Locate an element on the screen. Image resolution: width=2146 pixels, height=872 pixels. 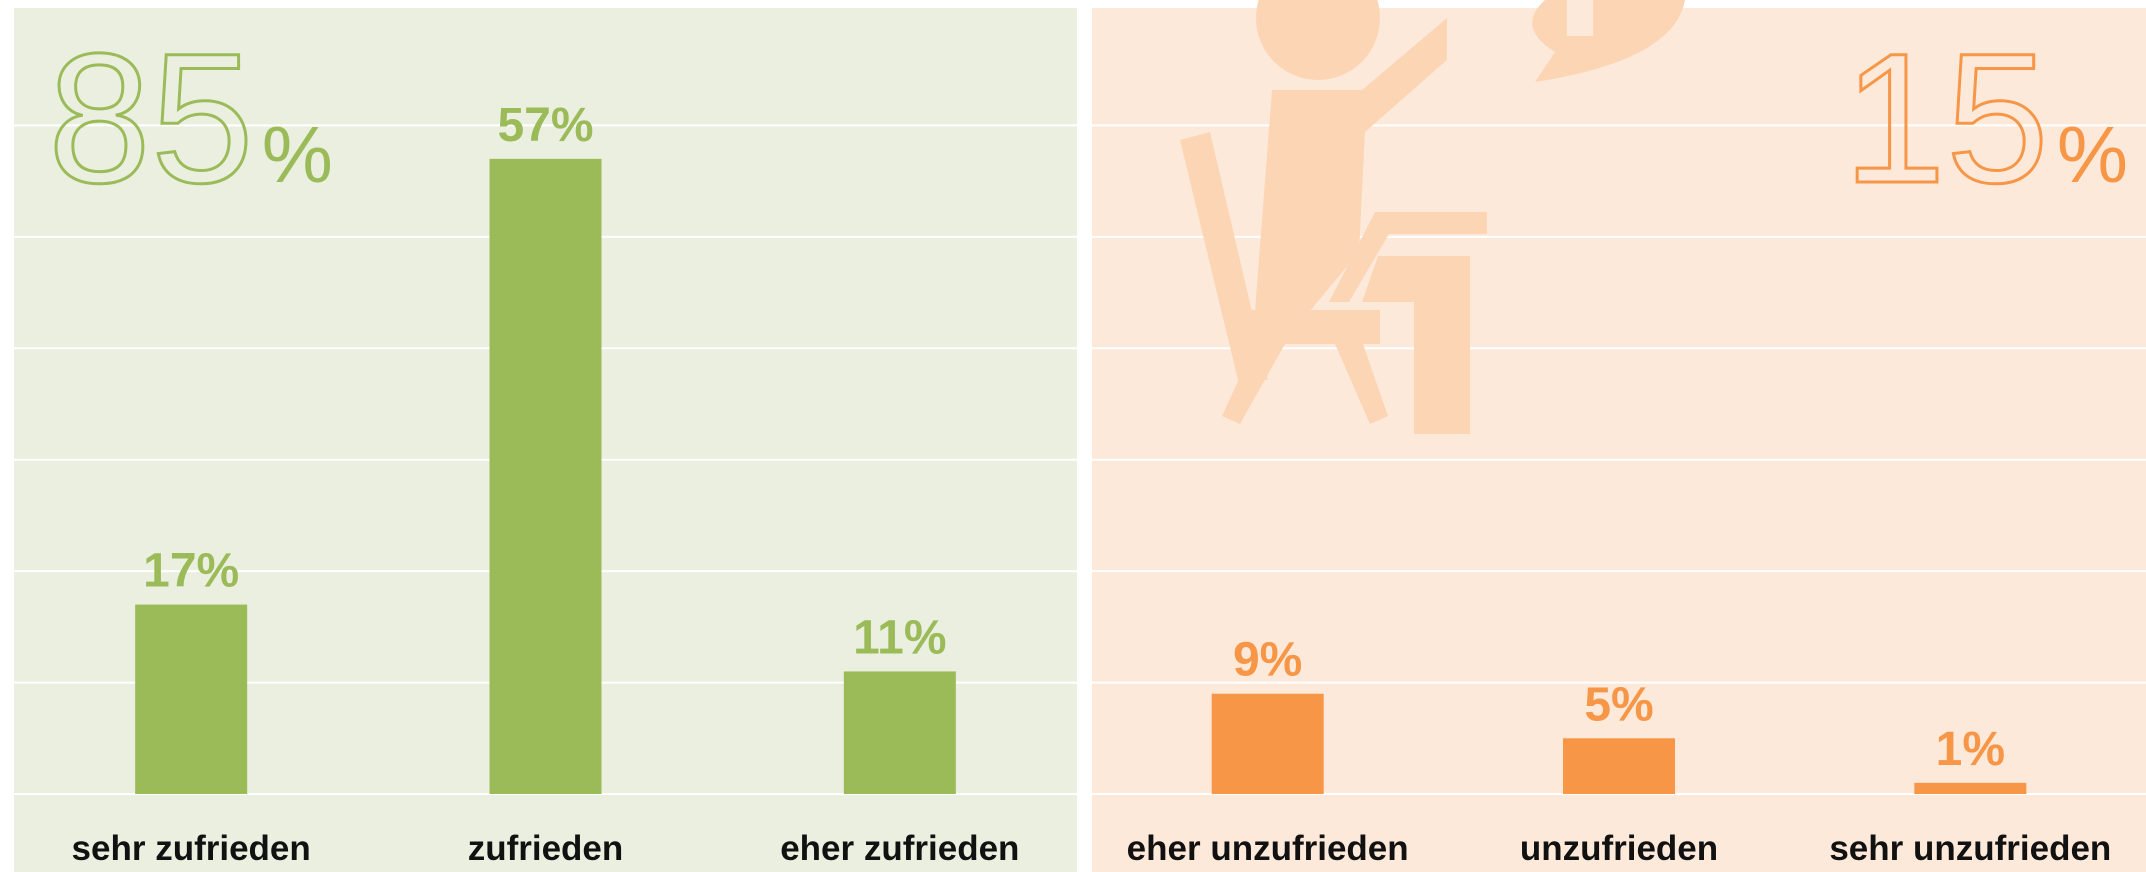
icon-head is located at coordinates (1318, 40).